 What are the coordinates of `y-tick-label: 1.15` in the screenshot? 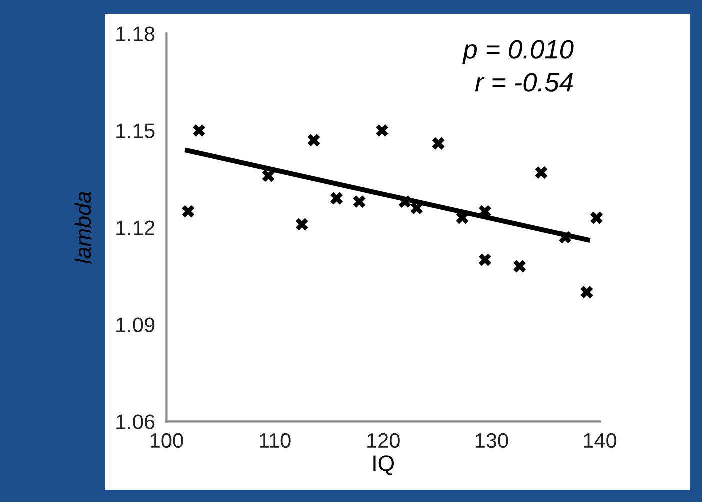 It's located at (135, 131).